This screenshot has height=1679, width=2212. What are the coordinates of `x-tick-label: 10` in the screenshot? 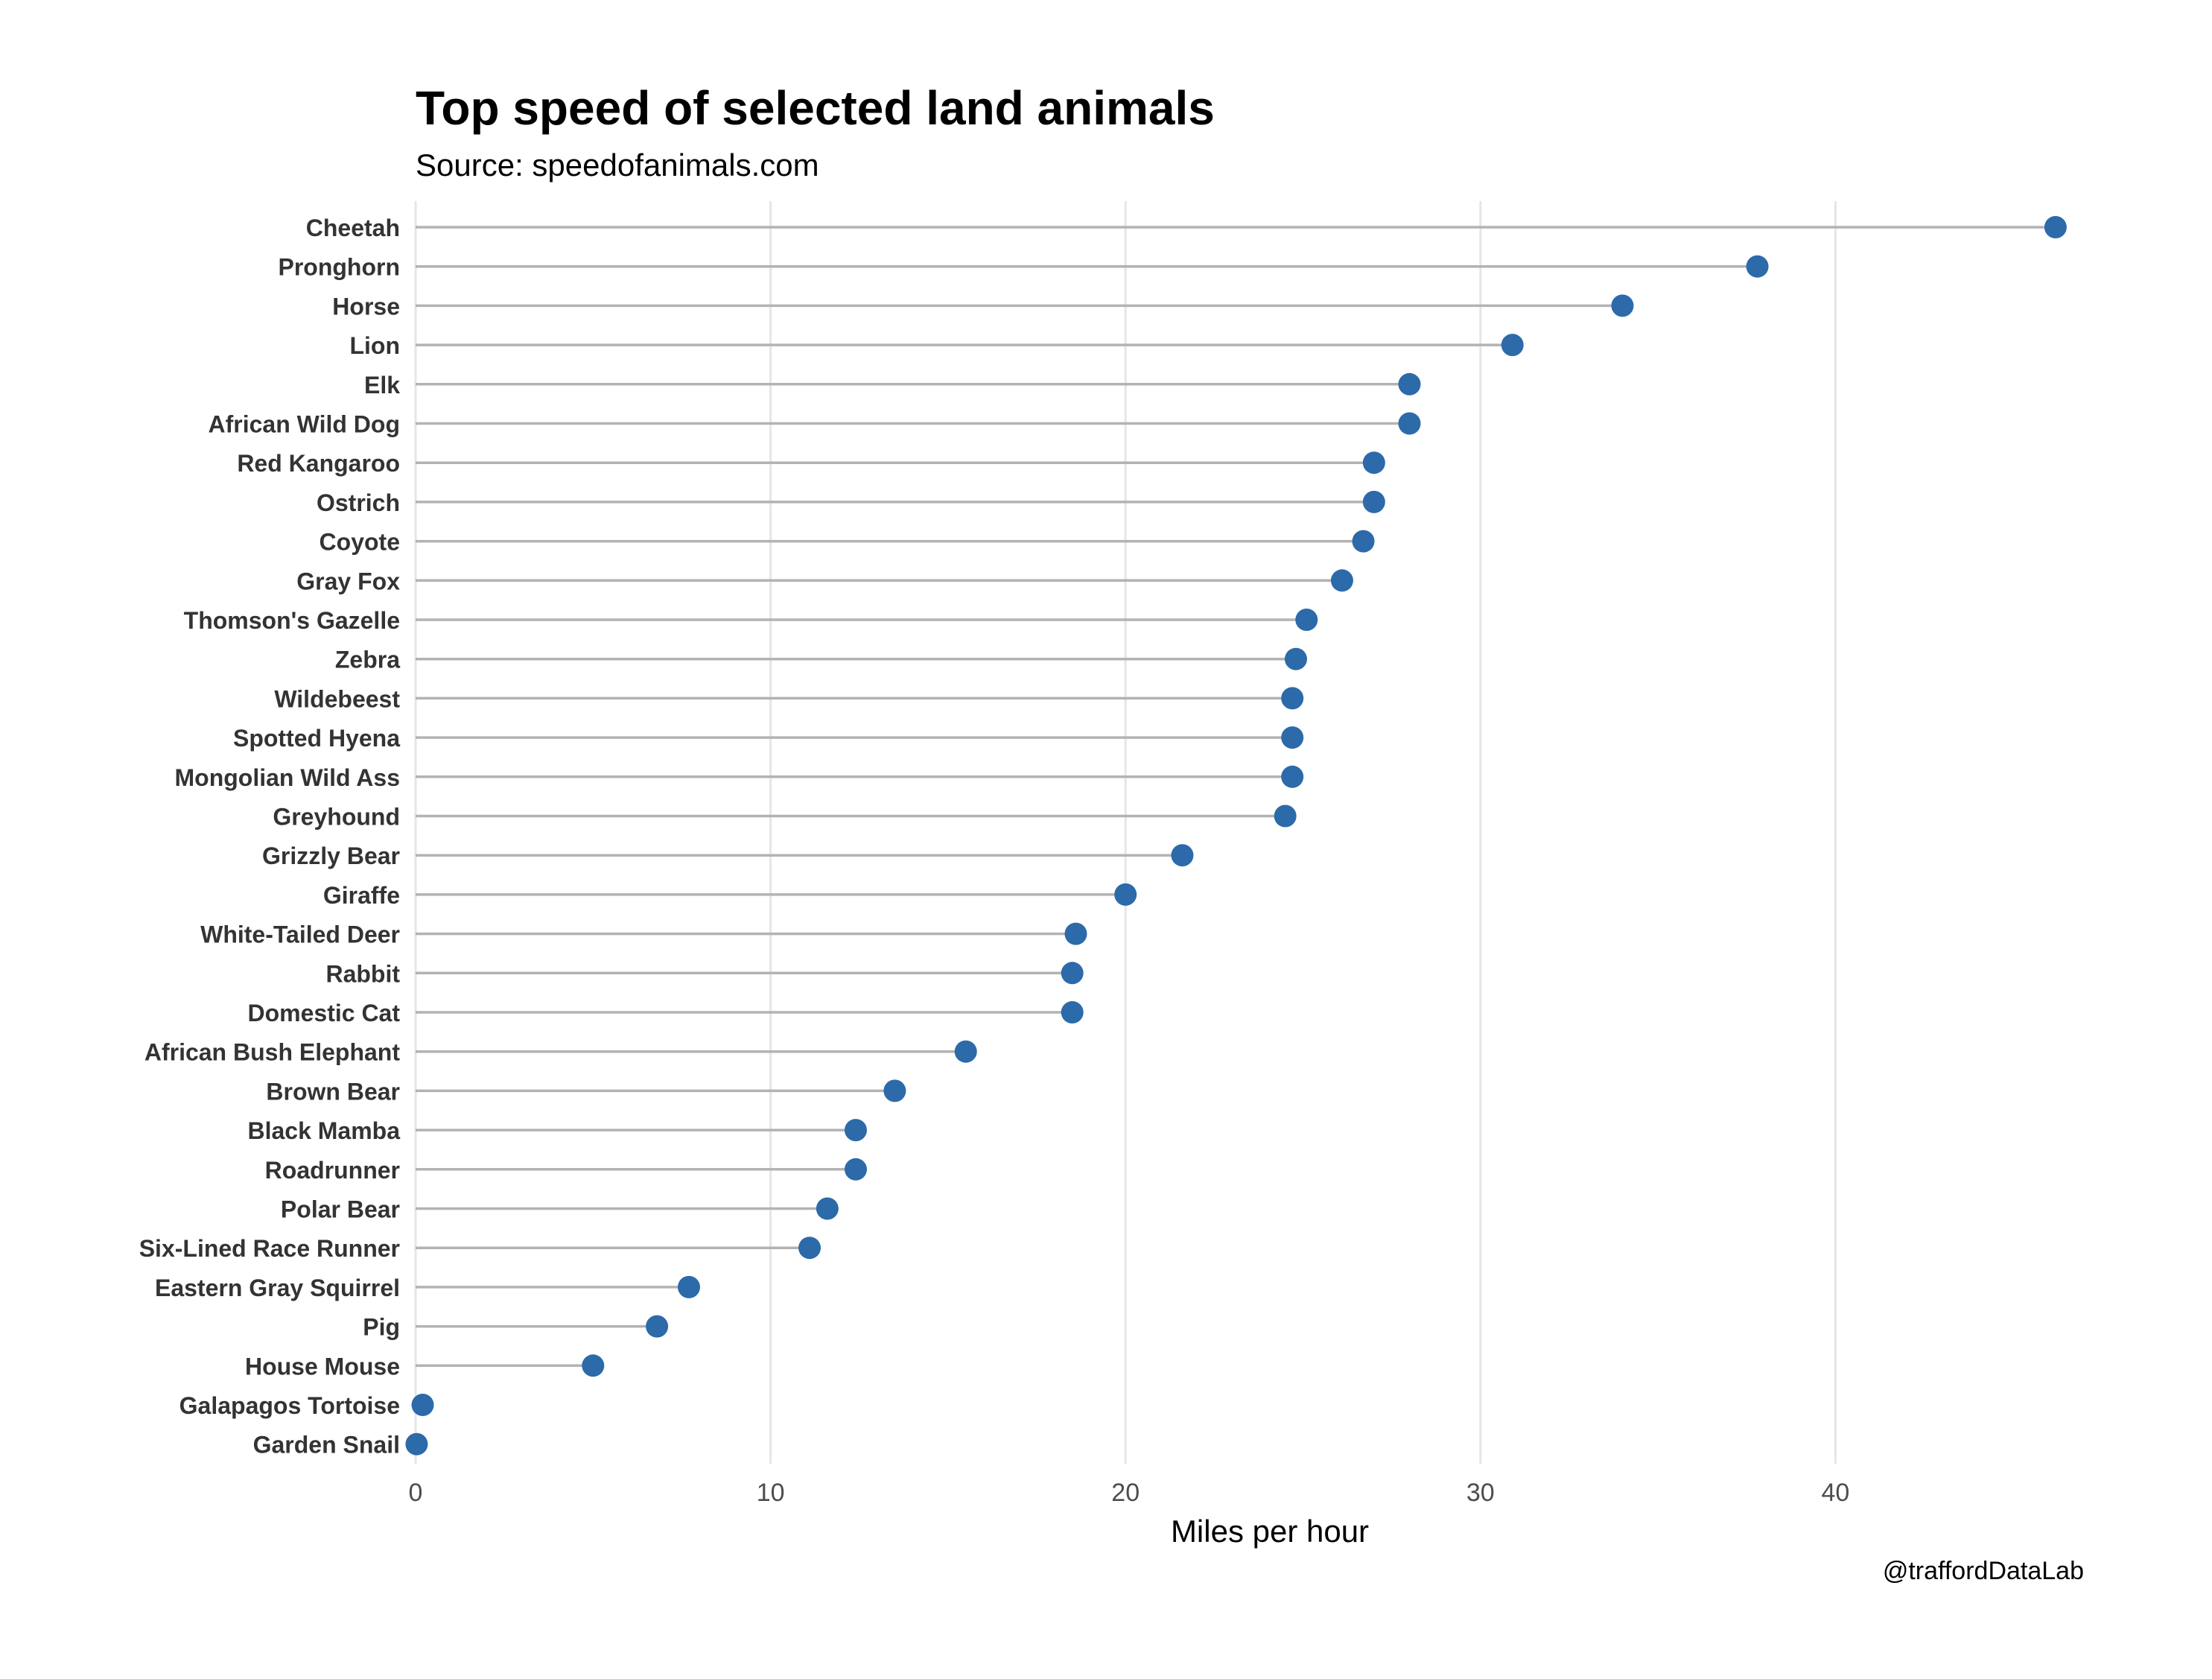 It's located at (771, 1493).